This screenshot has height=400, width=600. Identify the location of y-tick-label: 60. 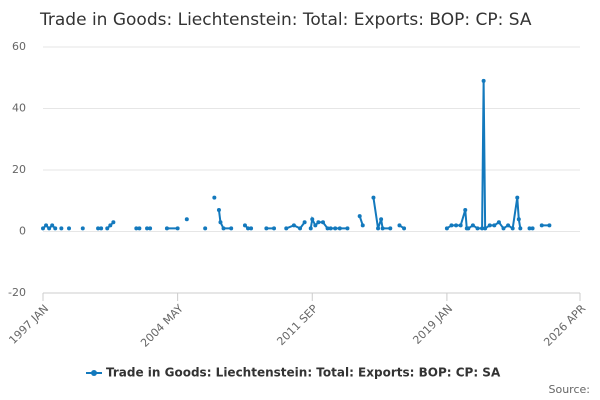
(19, 46).